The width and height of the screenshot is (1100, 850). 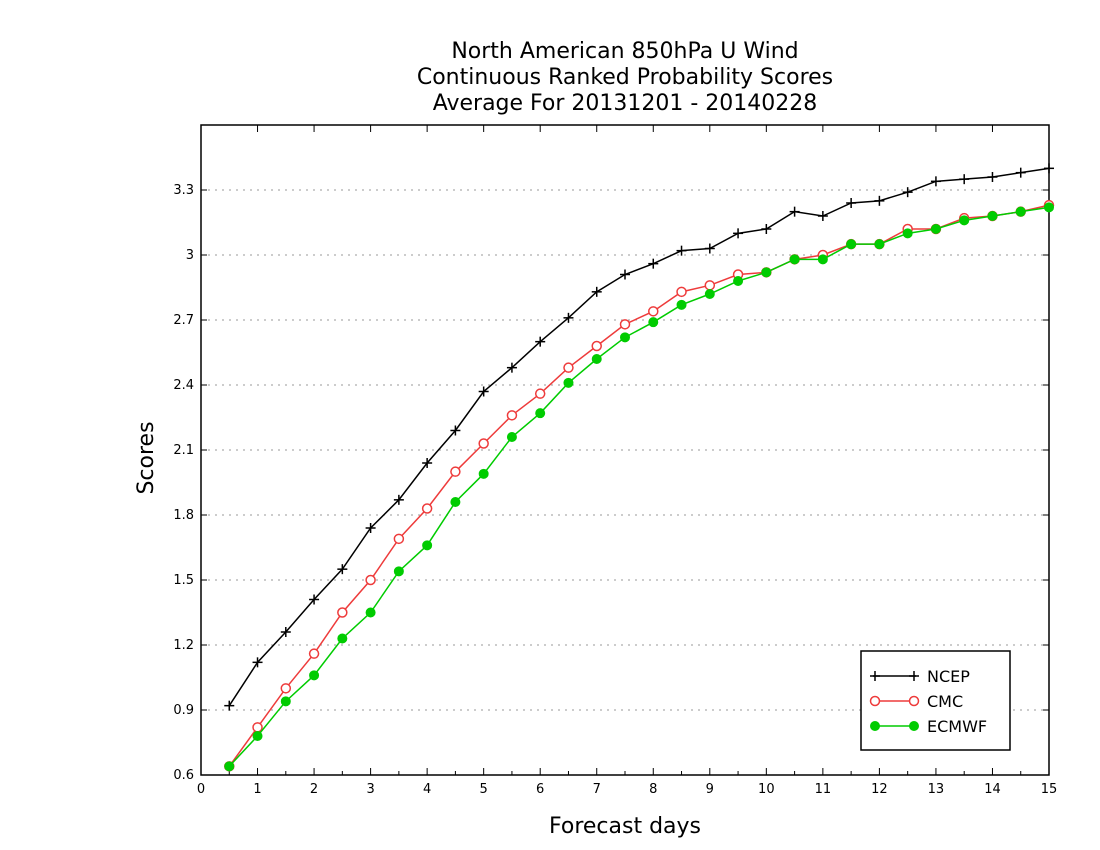 What do you see at coordinates (146, 457) in the screenshot?
I see `y-axis-label: Scores` at bounding box center [146, 457].